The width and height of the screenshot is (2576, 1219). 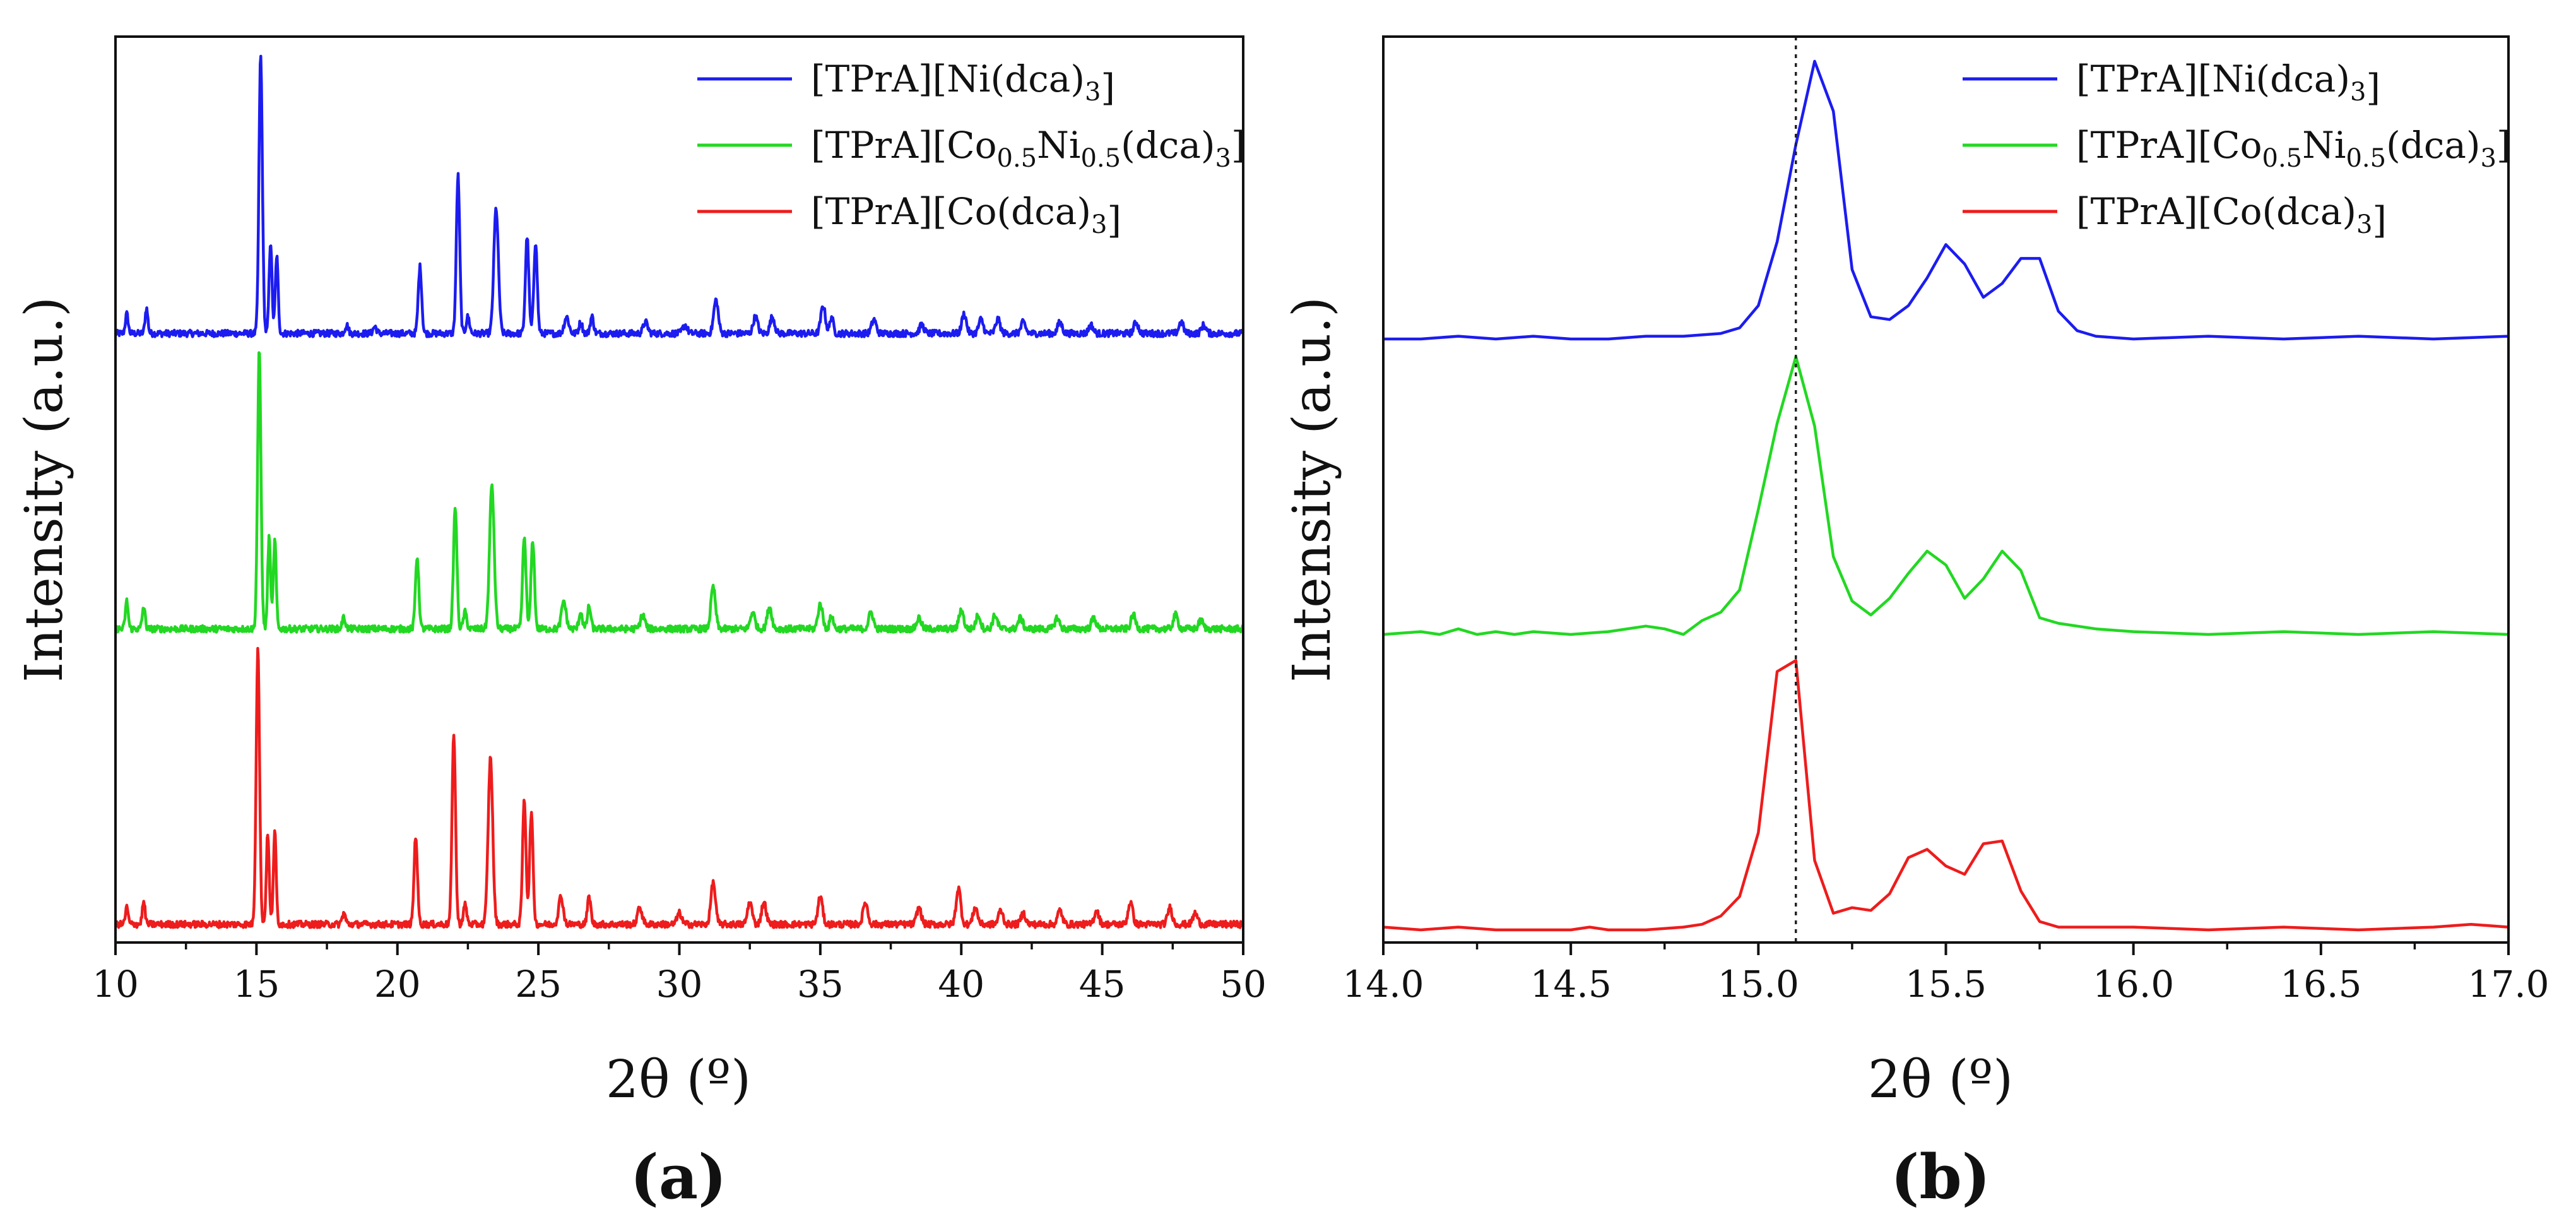 I want to click on x-tick-label: 25, so click(x=538, y=984).